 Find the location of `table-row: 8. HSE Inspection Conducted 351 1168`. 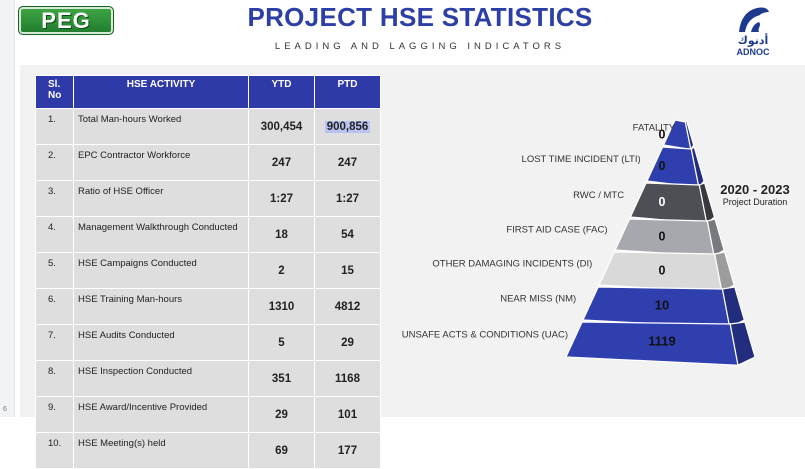

table-row: 8. HSE Inspection Conducted 351 1168 is located at coordinates (208, 378).